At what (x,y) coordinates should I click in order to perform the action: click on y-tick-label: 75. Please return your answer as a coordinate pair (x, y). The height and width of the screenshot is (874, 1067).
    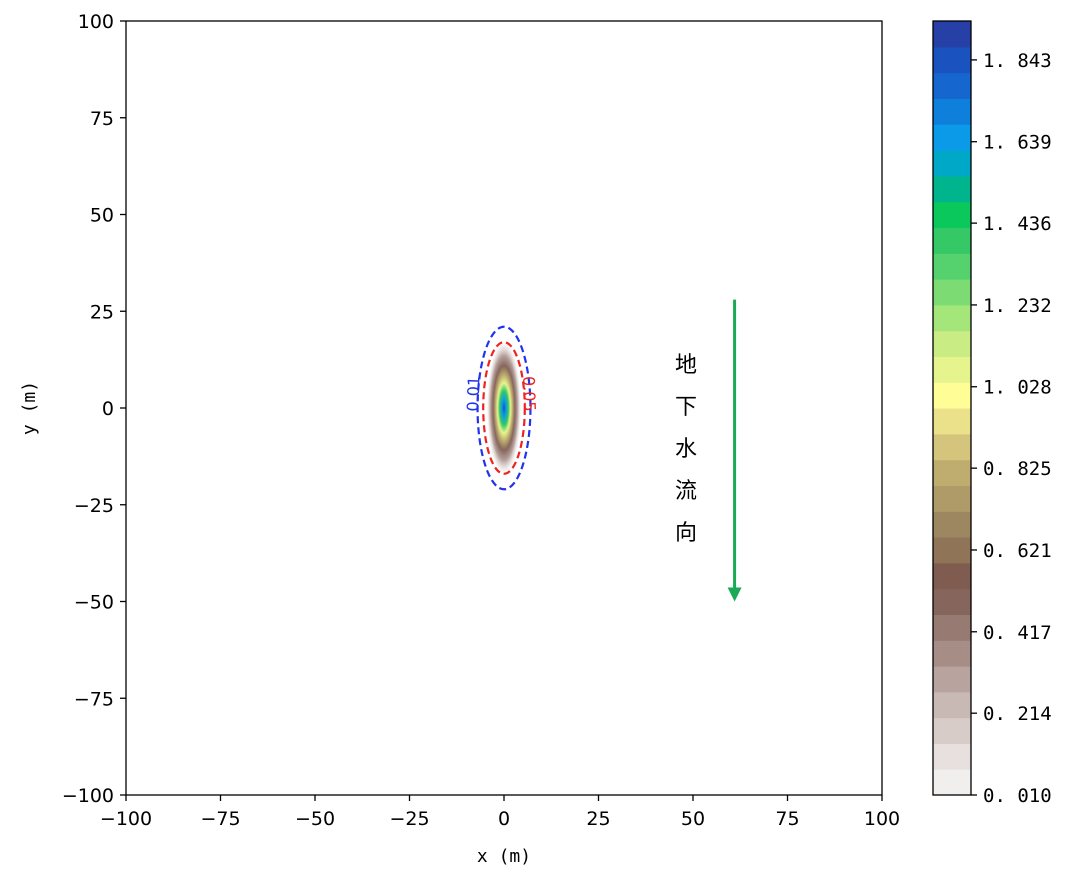
    Looking at the image, I should click on (102, 119).